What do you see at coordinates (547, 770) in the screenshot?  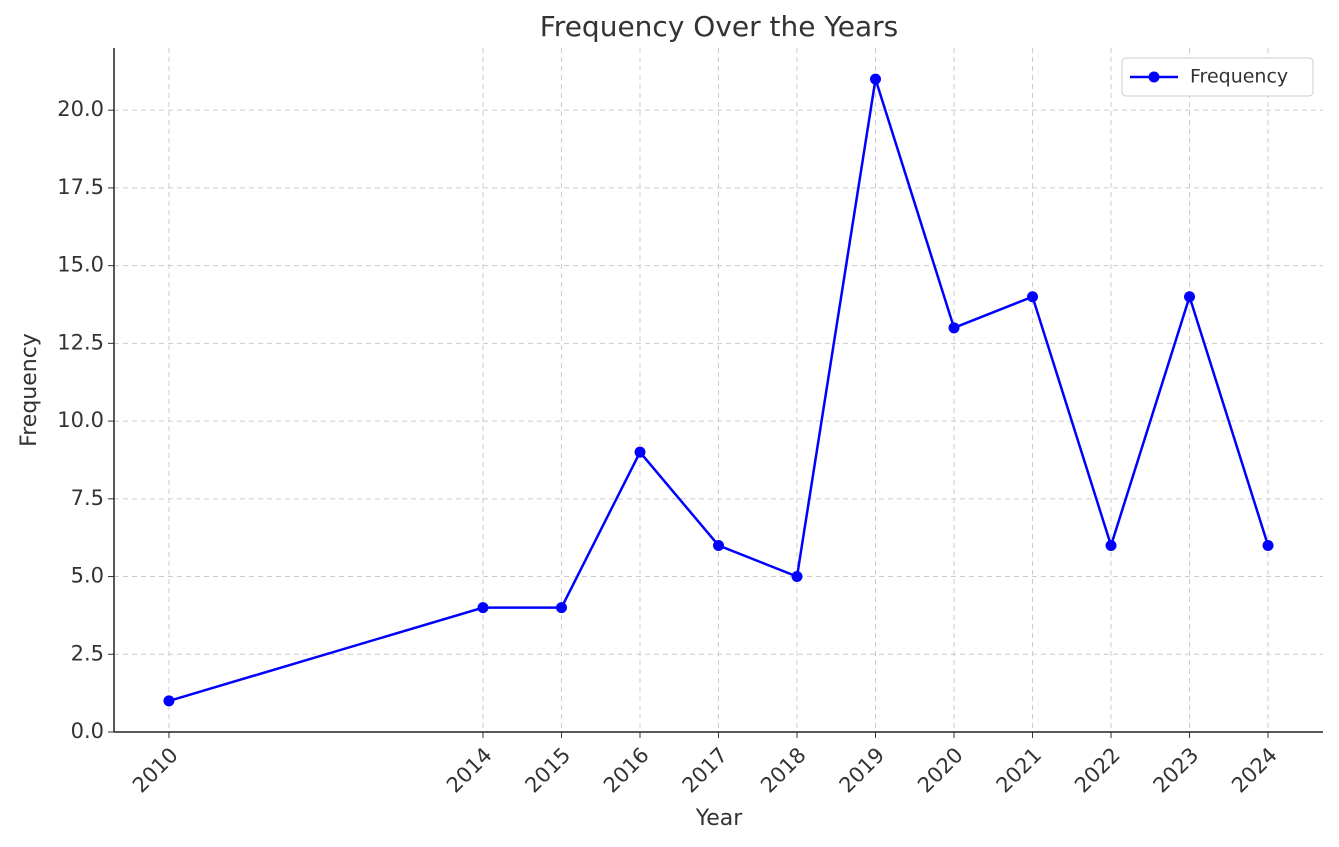 I see `x-tick-label: 2015` at bounding box center [547, 770].